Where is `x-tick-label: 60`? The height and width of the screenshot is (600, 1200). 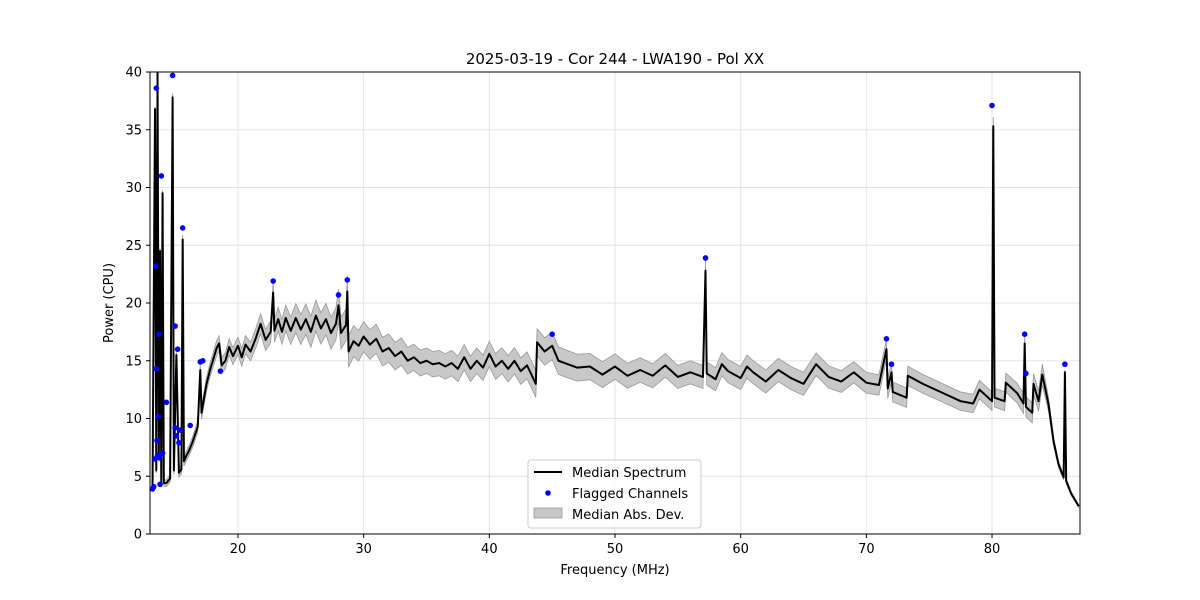 x-tick-label: 60 is located at coordinates (740, 549).